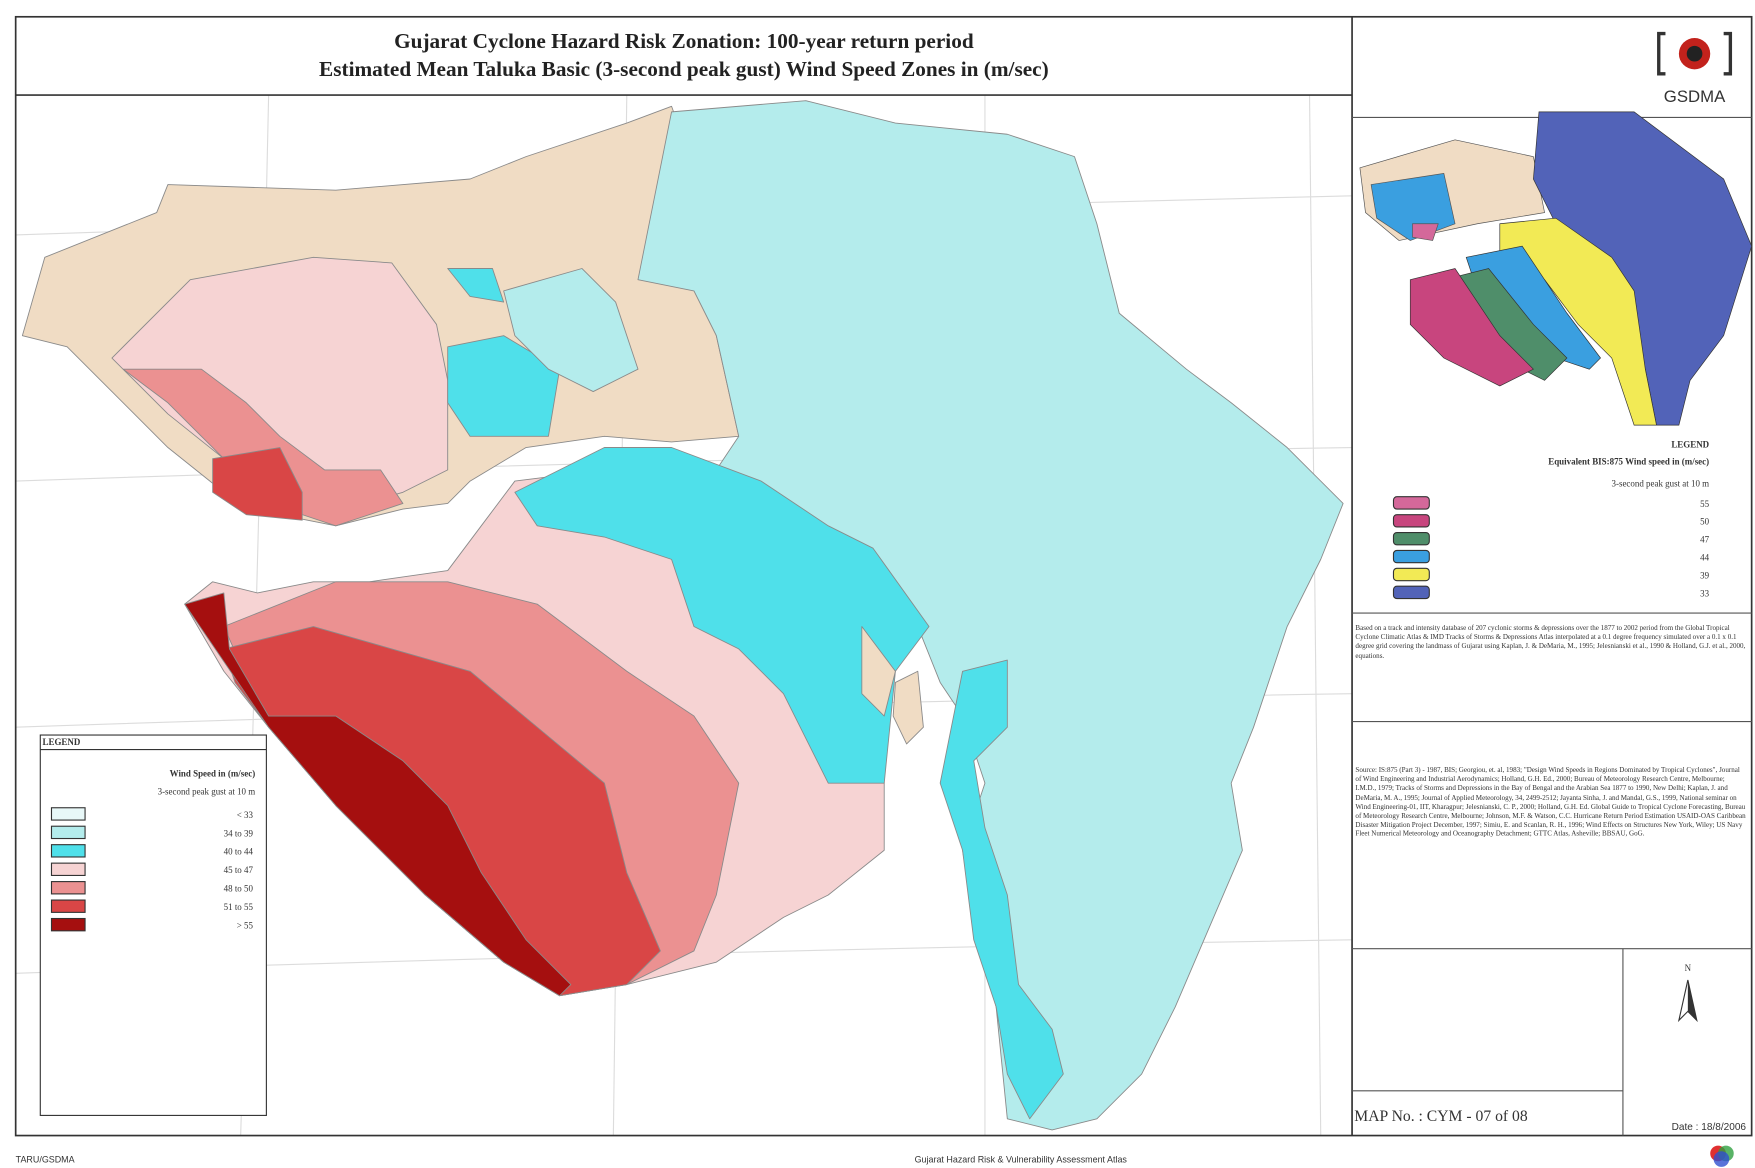 This screenshot has height=1168, width=1755. I want to click on legend-subheading: 3-second peak gust at 10 m, so click(207, 791).